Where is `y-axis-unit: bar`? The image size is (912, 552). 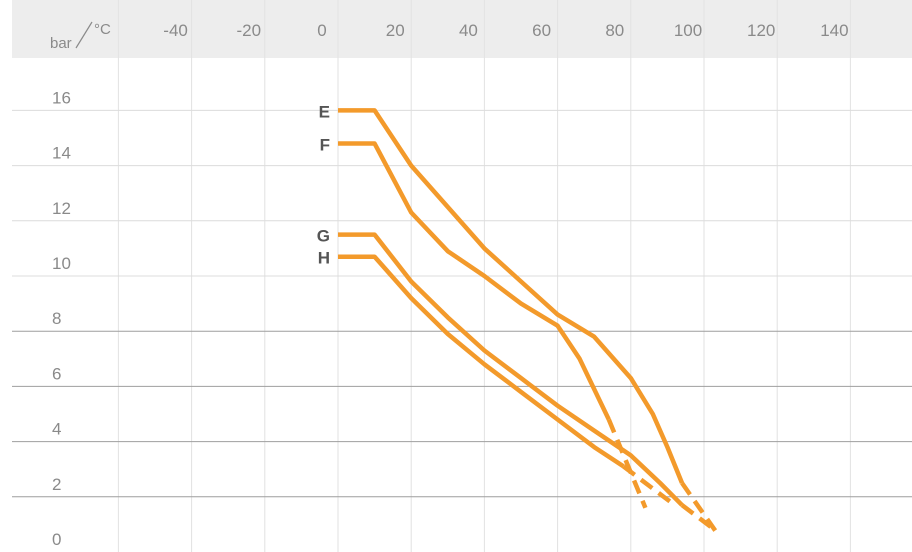 y-axis-unit: bar is located at coordinates (61, 43).